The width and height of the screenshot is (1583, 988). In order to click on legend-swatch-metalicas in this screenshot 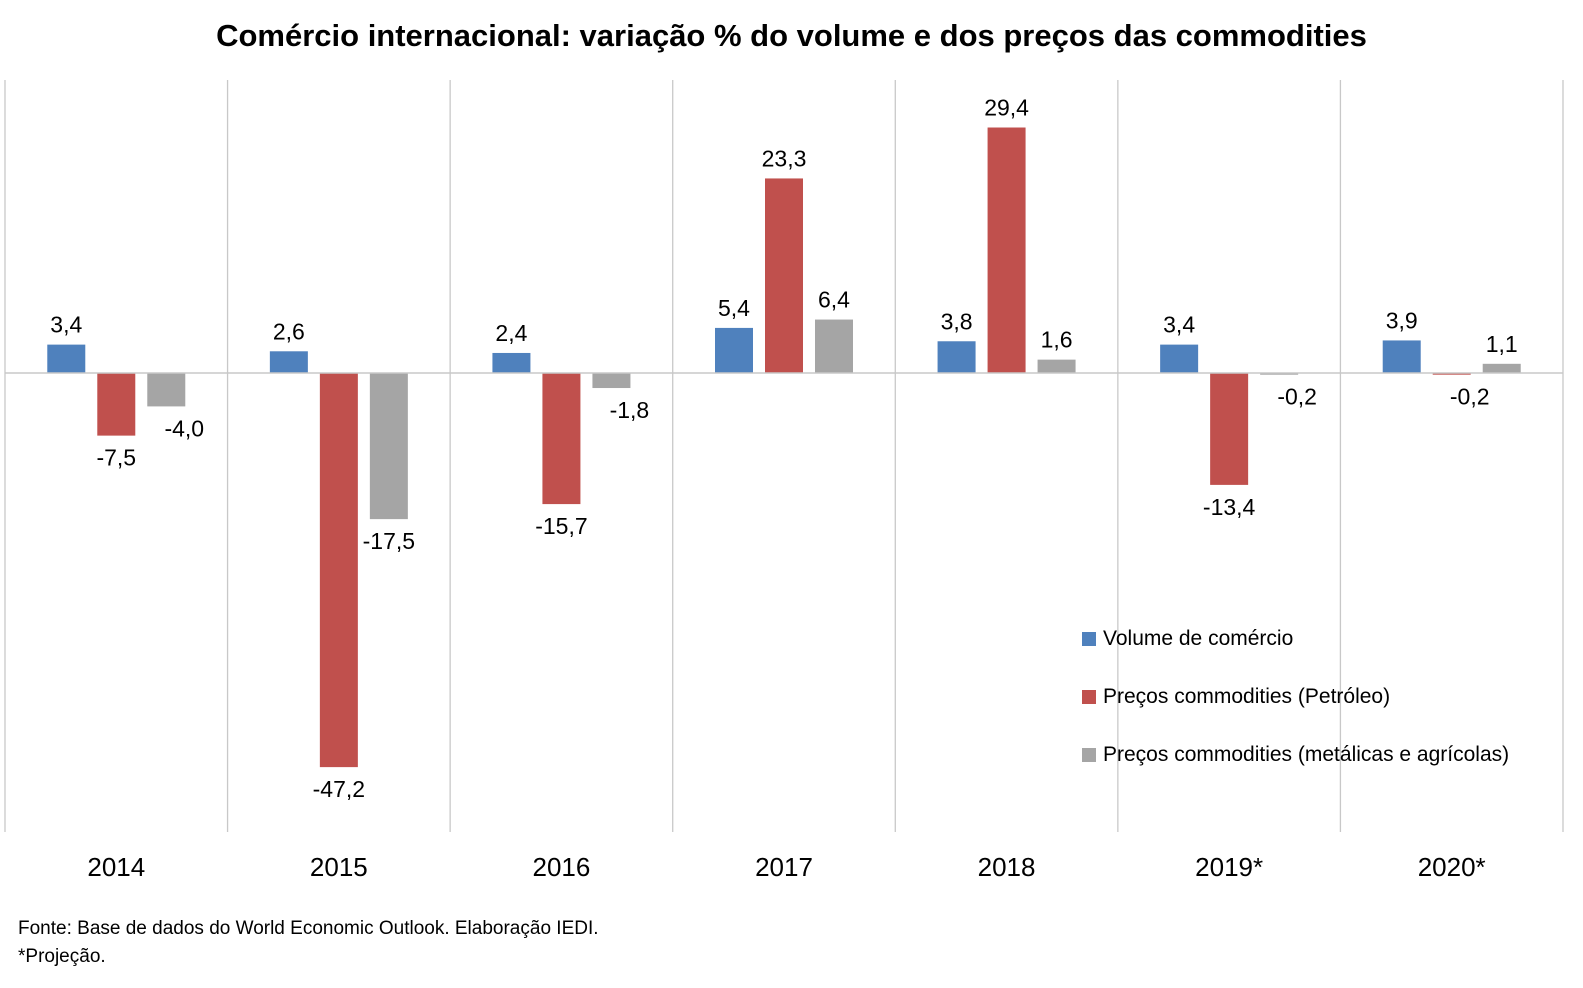, I will do `click(1089, 755)`.